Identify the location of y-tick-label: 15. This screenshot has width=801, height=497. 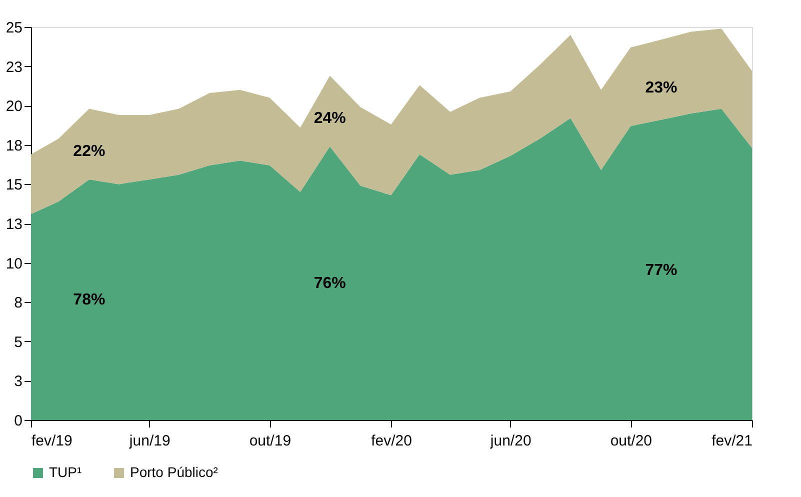
(14, 185).